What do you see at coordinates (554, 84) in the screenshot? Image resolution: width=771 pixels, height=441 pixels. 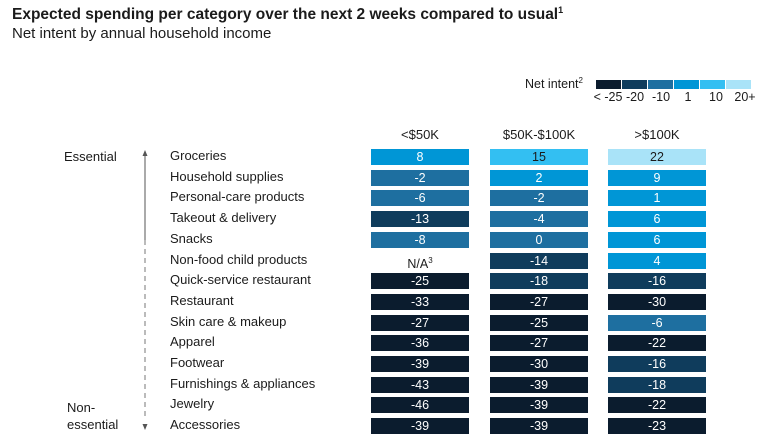 I see `legend-title: Net intent2` at bounding box center [554, 84].